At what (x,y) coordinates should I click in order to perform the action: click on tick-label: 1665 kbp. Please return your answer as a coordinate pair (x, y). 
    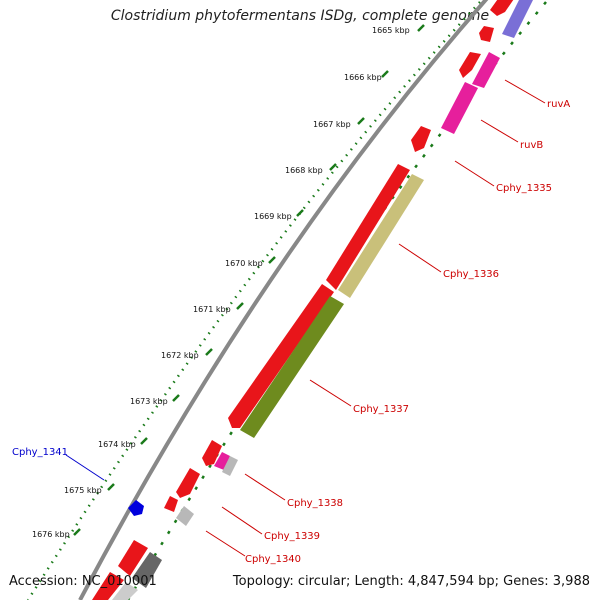
    Looking at the image, I should click on (391, 30).